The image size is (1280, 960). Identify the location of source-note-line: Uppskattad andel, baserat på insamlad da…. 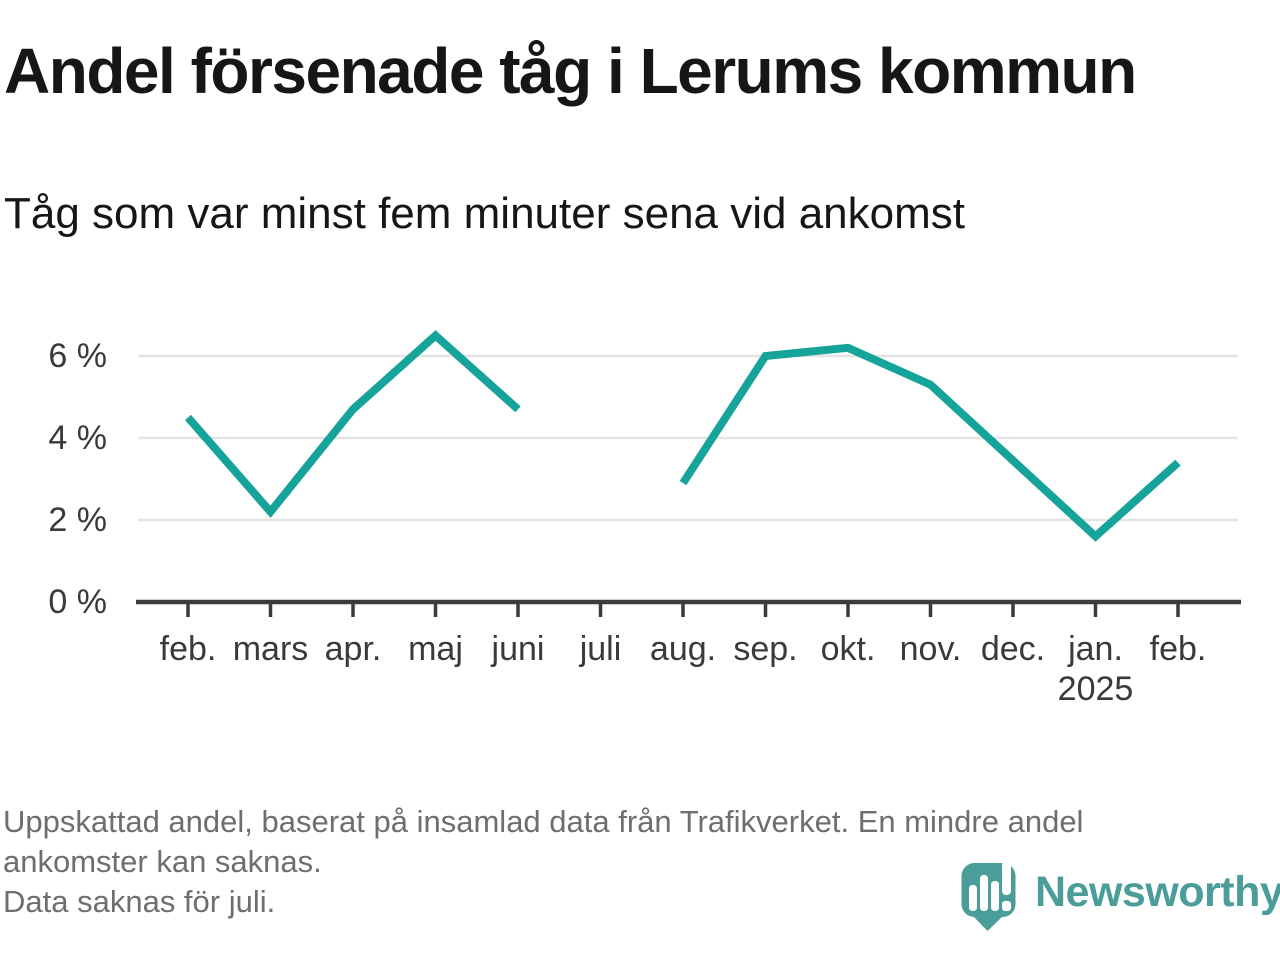
(543, 821).